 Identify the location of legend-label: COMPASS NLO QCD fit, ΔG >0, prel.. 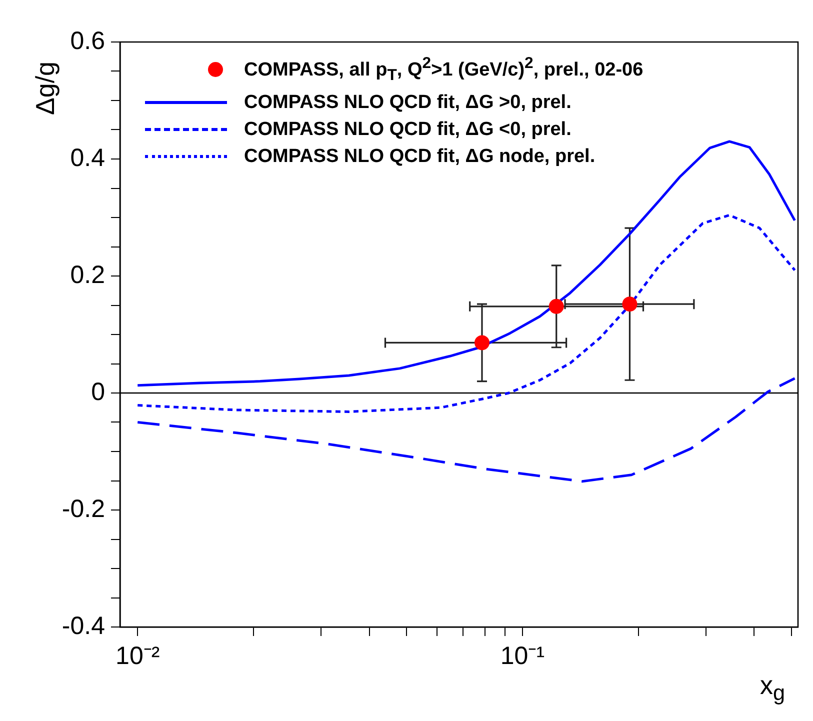
(408, 103).